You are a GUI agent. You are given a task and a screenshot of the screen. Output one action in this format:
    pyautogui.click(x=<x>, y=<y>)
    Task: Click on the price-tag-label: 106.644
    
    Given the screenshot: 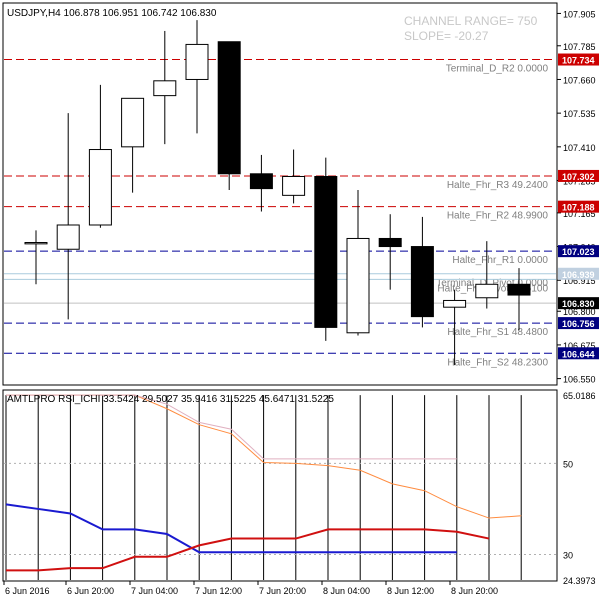 What is the action you would take?
    pyautogui.click(x=578, y=354)
    